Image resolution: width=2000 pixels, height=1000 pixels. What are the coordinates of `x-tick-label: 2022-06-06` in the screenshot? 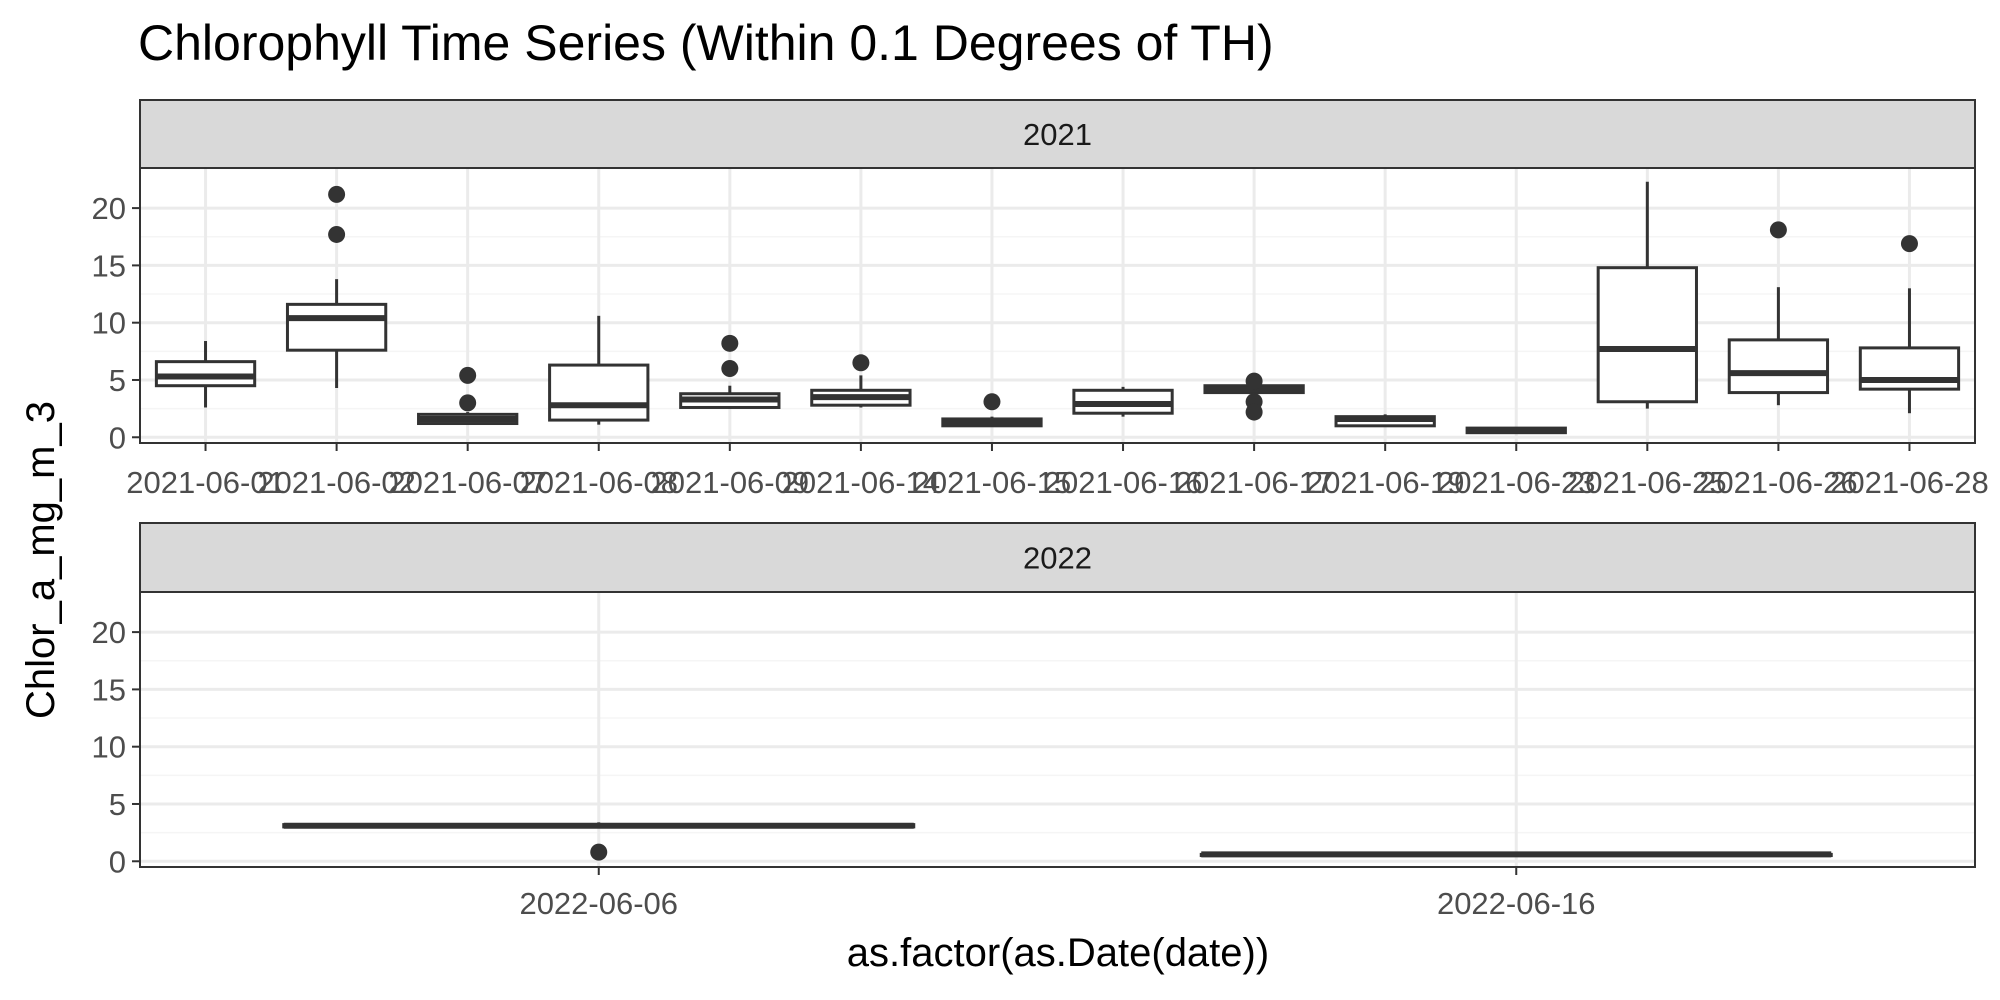 It's located at (598, 903).